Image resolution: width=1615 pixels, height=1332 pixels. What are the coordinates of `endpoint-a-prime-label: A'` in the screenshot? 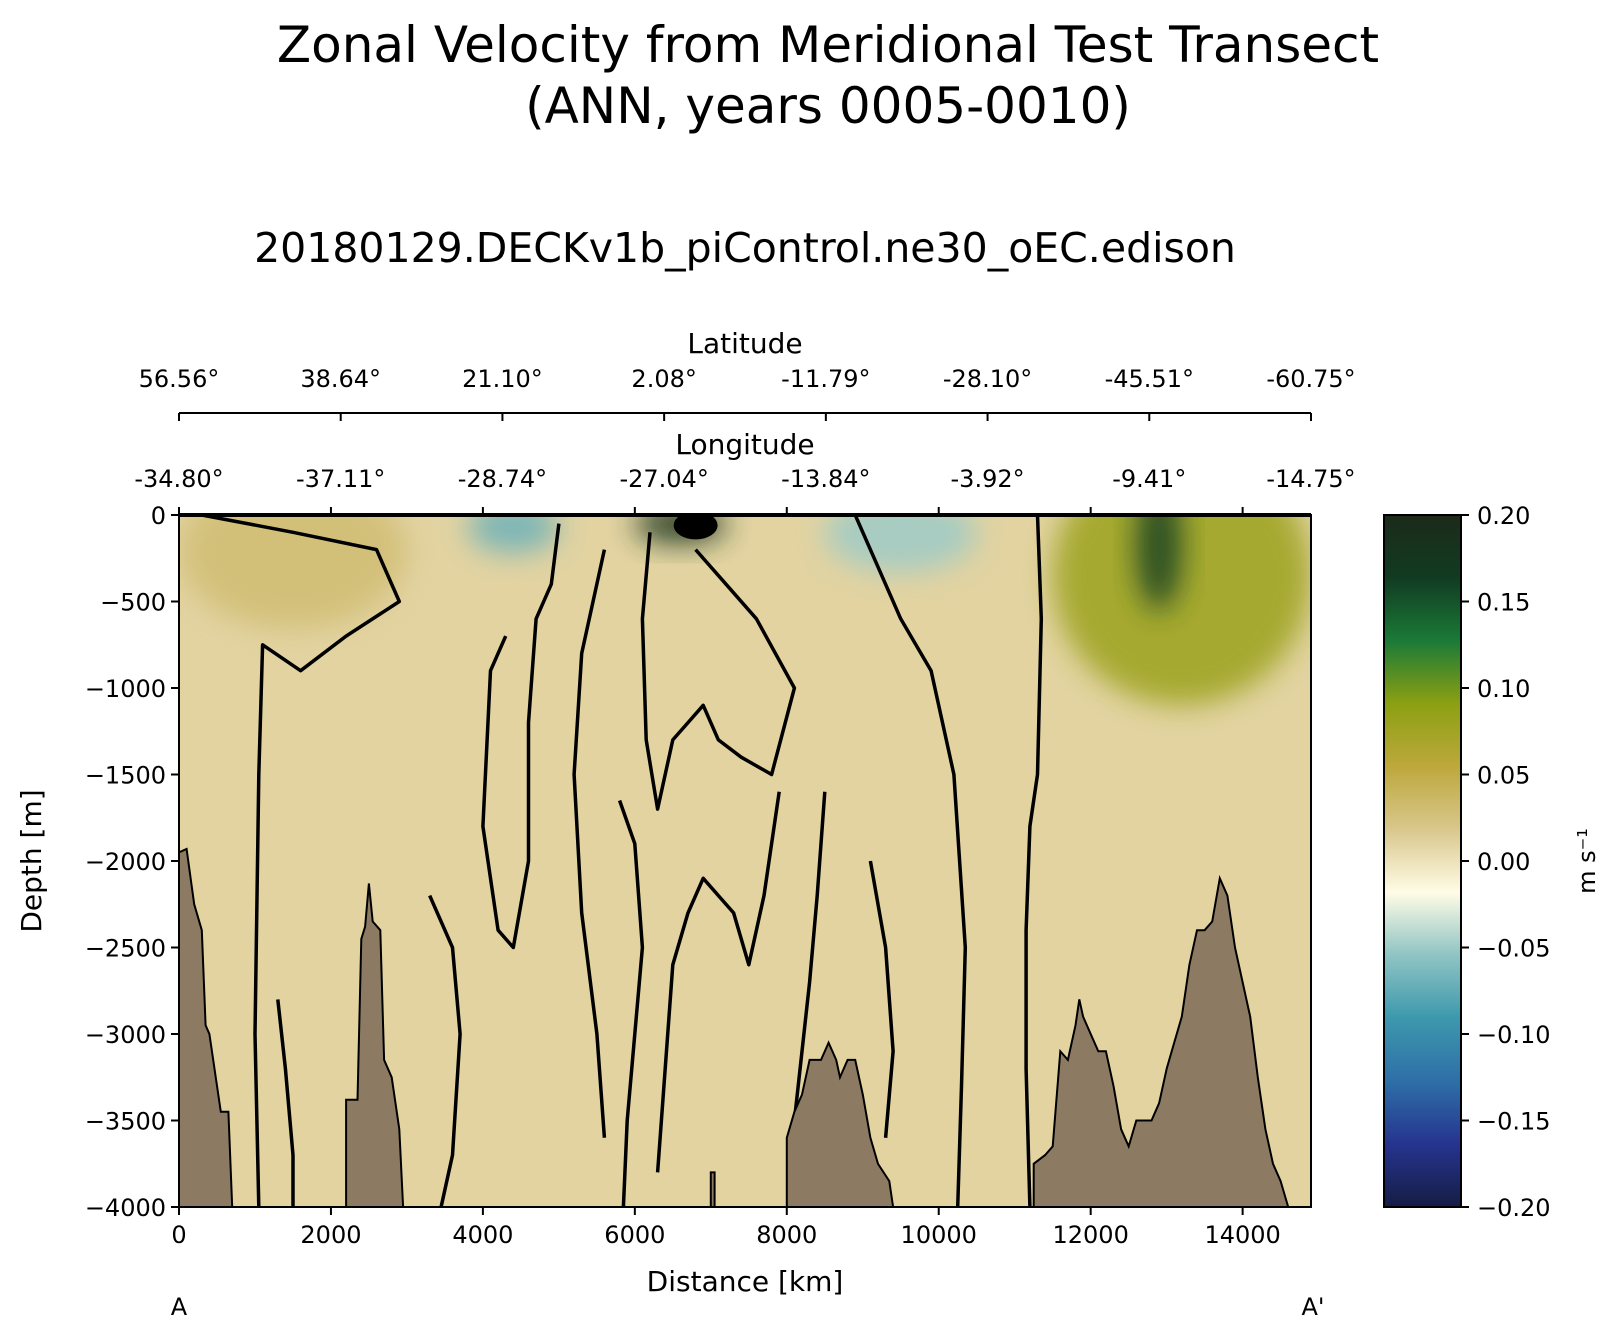 It's located at (1312, 1307).